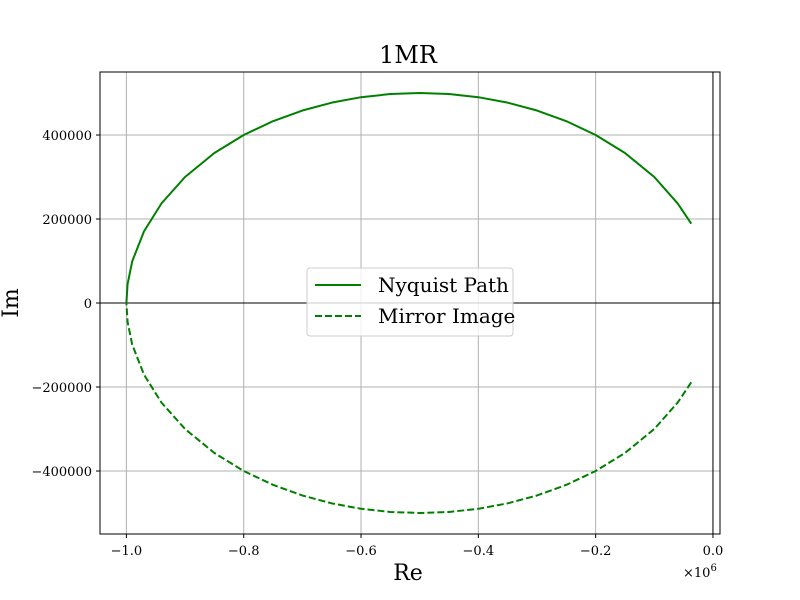 This screenshot has height=600, width=800. Describe the element at coordinates (61, 472) in the screenshot. I see `y-tick-label: −400000` at that location.